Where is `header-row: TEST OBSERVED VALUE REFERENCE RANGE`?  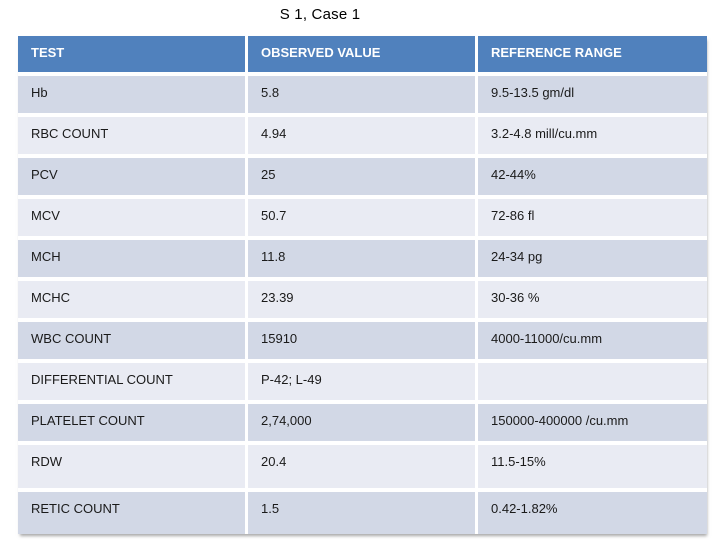 header-row: TEST OBSERVED VALUE REFERENCE RANGE is located at coordinates (362, 56).